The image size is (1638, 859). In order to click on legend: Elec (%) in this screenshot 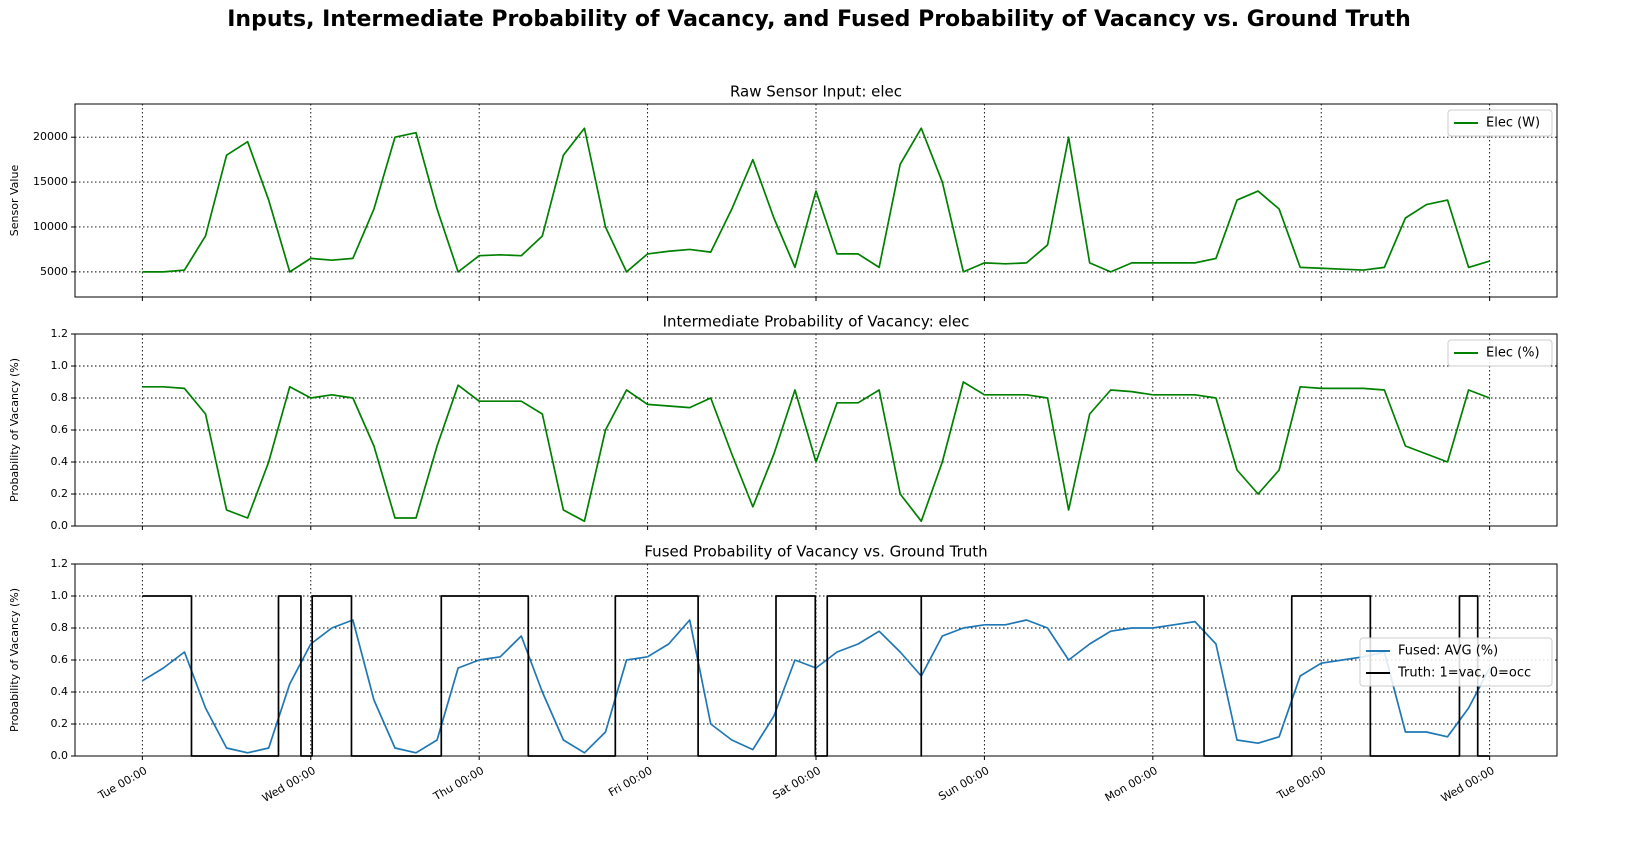, I will do `click(1500, 353)`.